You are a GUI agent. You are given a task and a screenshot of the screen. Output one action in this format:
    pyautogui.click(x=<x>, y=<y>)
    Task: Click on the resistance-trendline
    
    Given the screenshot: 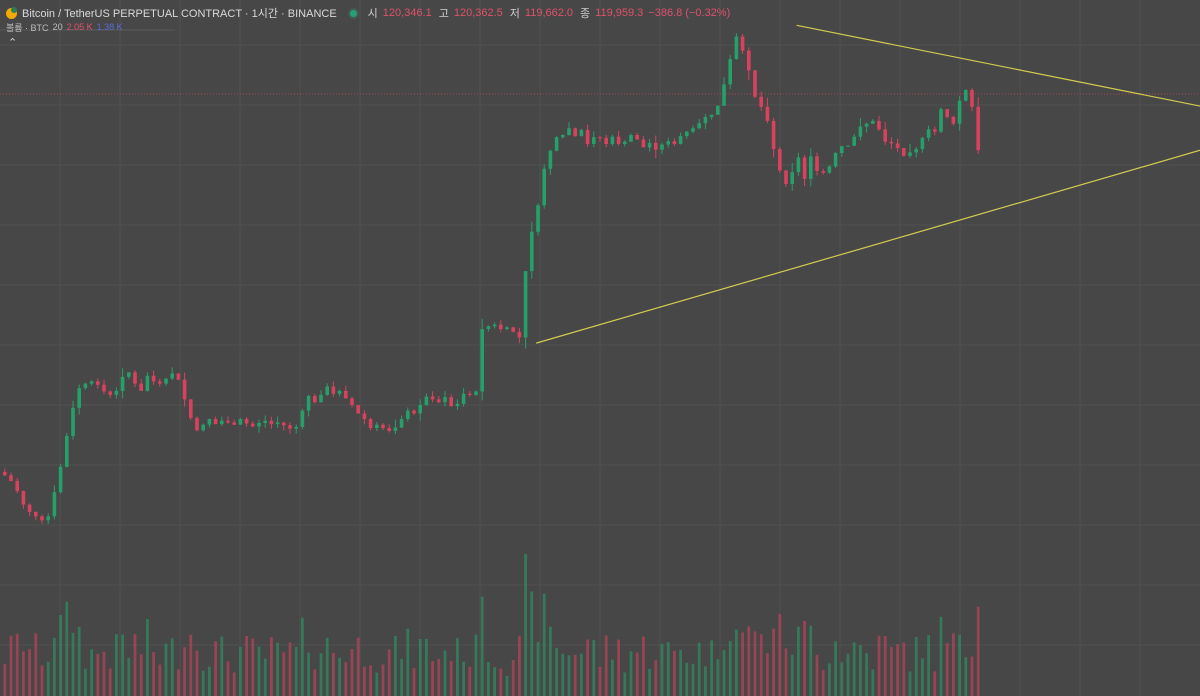 What is the action you would take?
    pyautogui.click(x=998, y=65)
    